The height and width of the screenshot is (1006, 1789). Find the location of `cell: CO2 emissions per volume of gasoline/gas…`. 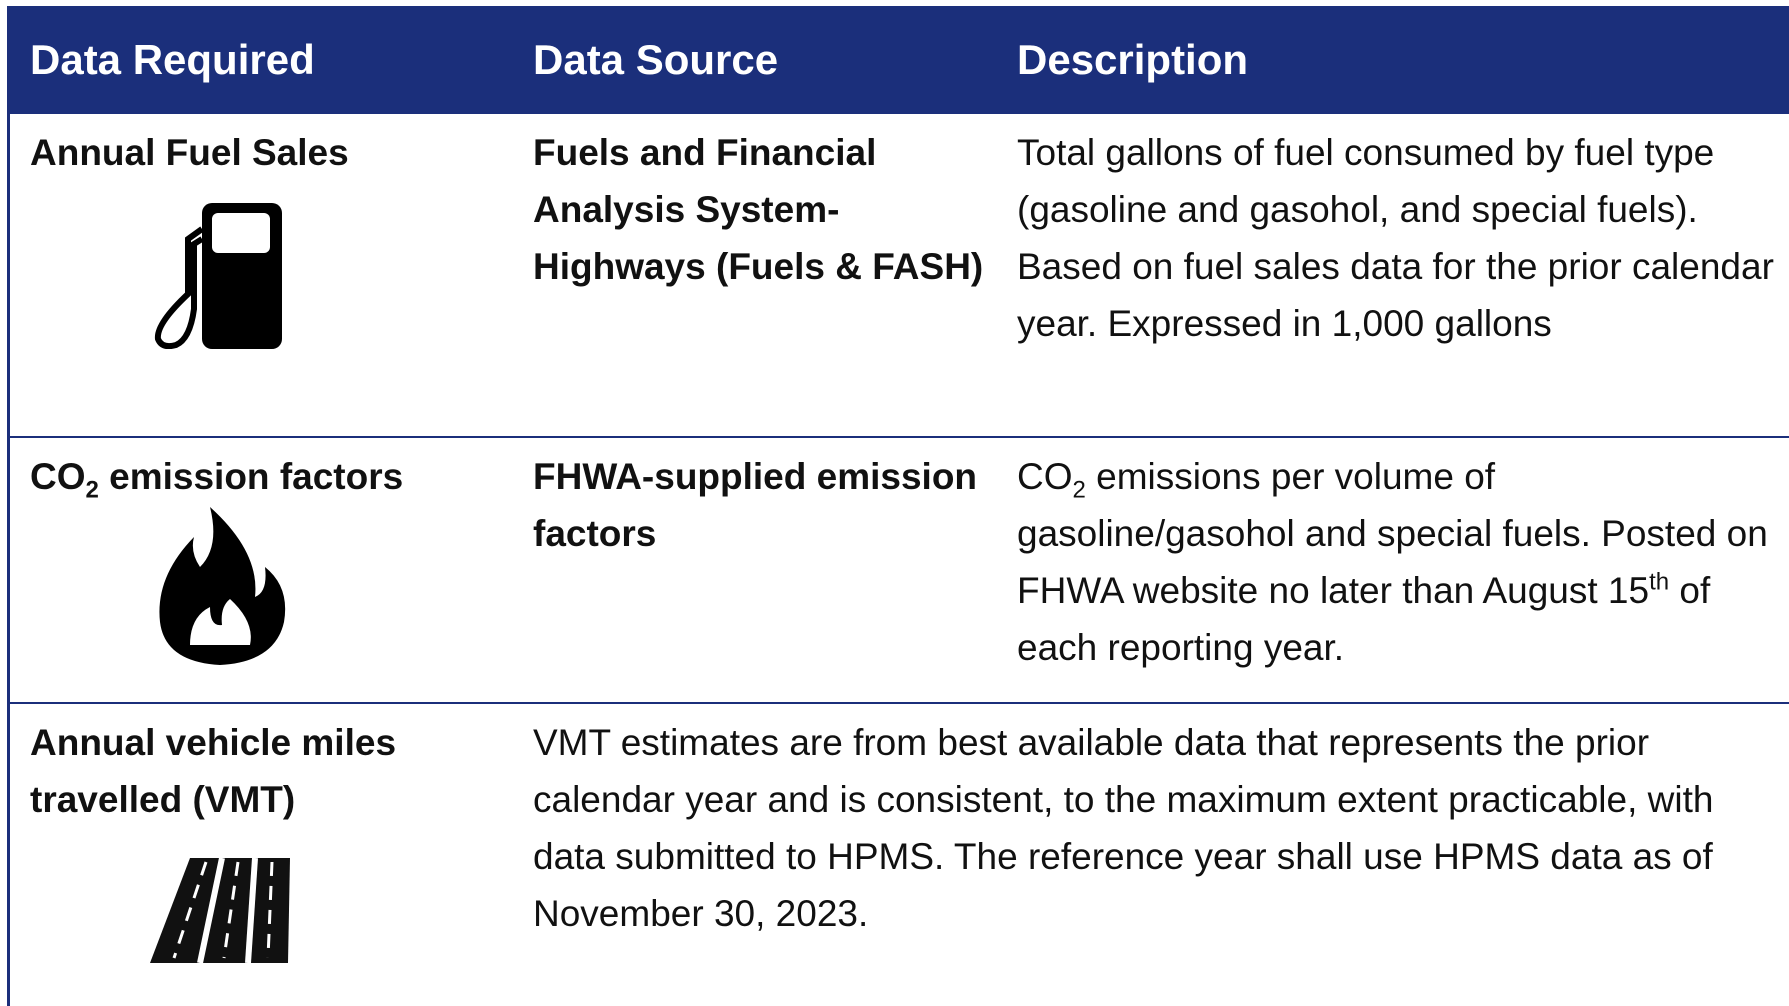

cell: CO2 emissions per volume of gasoline/gas… is located at coordinates (1393, 570).